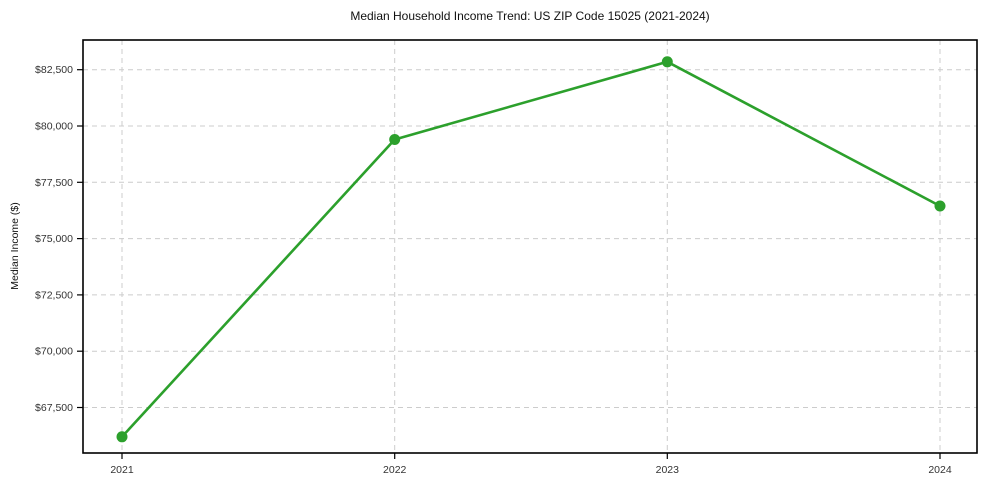 The image size is (989, 490). Describe the element at coordinates (395, 470) in the screenshot. I see `x-tick-label: 2022` at that location.